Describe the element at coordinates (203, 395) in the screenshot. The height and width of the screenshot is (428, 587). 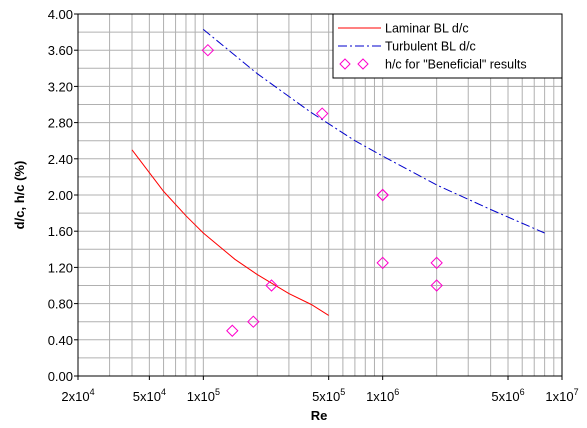
I see `x-tick-label: 1x10⁵` at that location.